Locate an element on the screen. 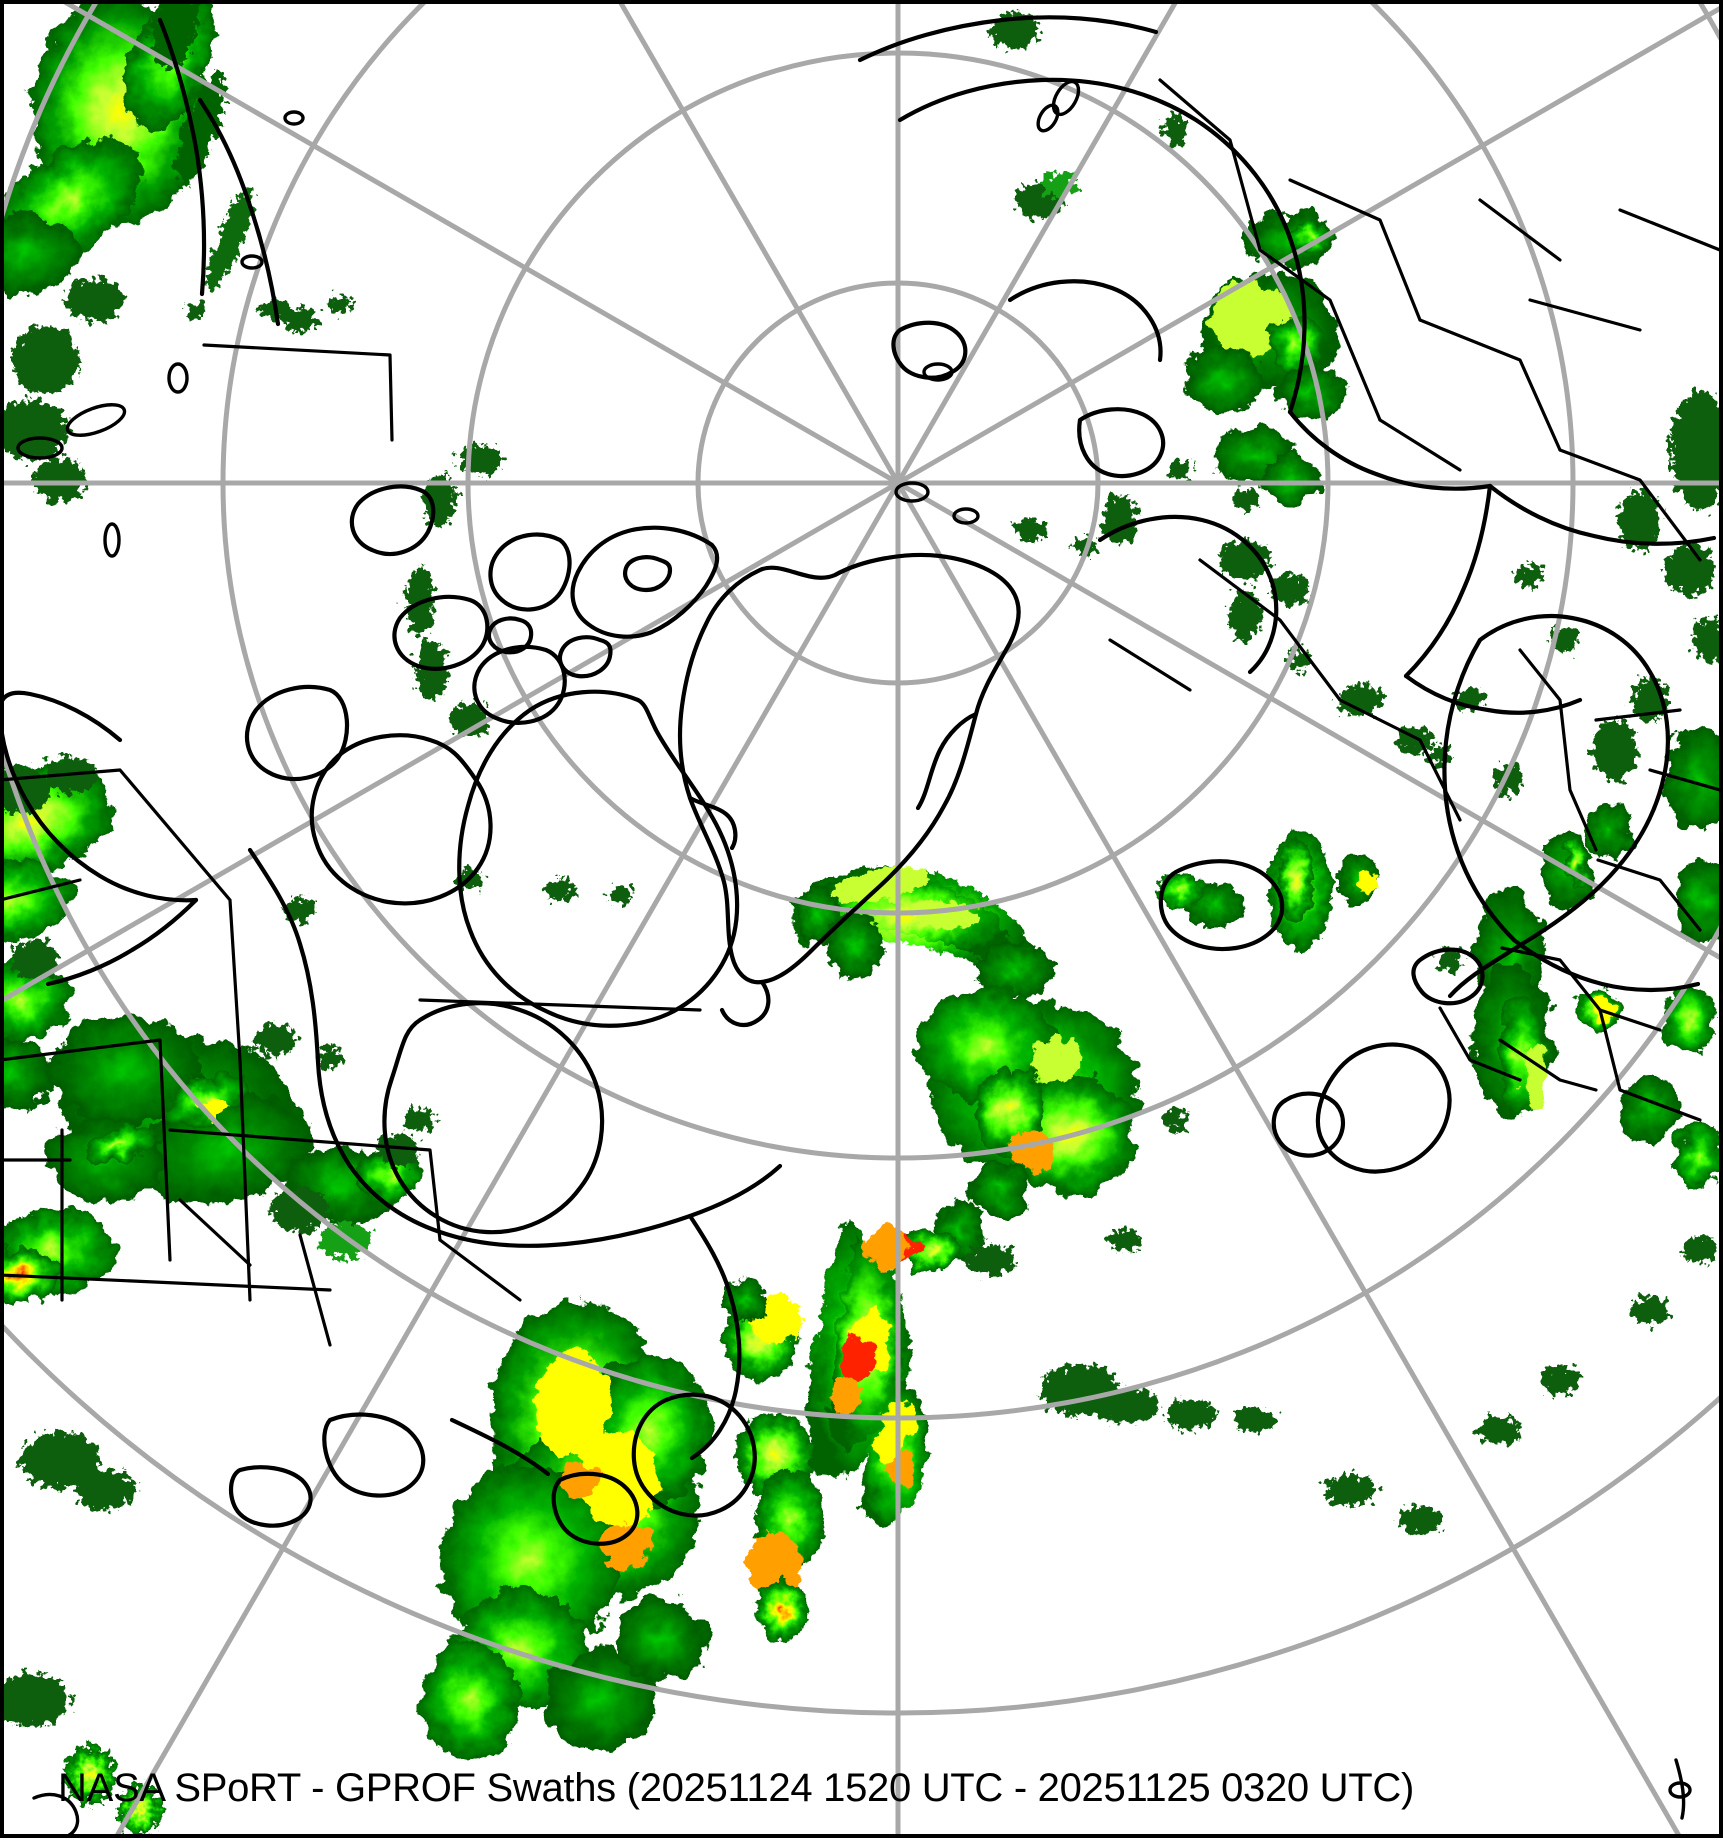 Image resolution: width=1723 pixels, height=1848 pixels. coastline-nova-scotia is located at coordinates (595, 1508).